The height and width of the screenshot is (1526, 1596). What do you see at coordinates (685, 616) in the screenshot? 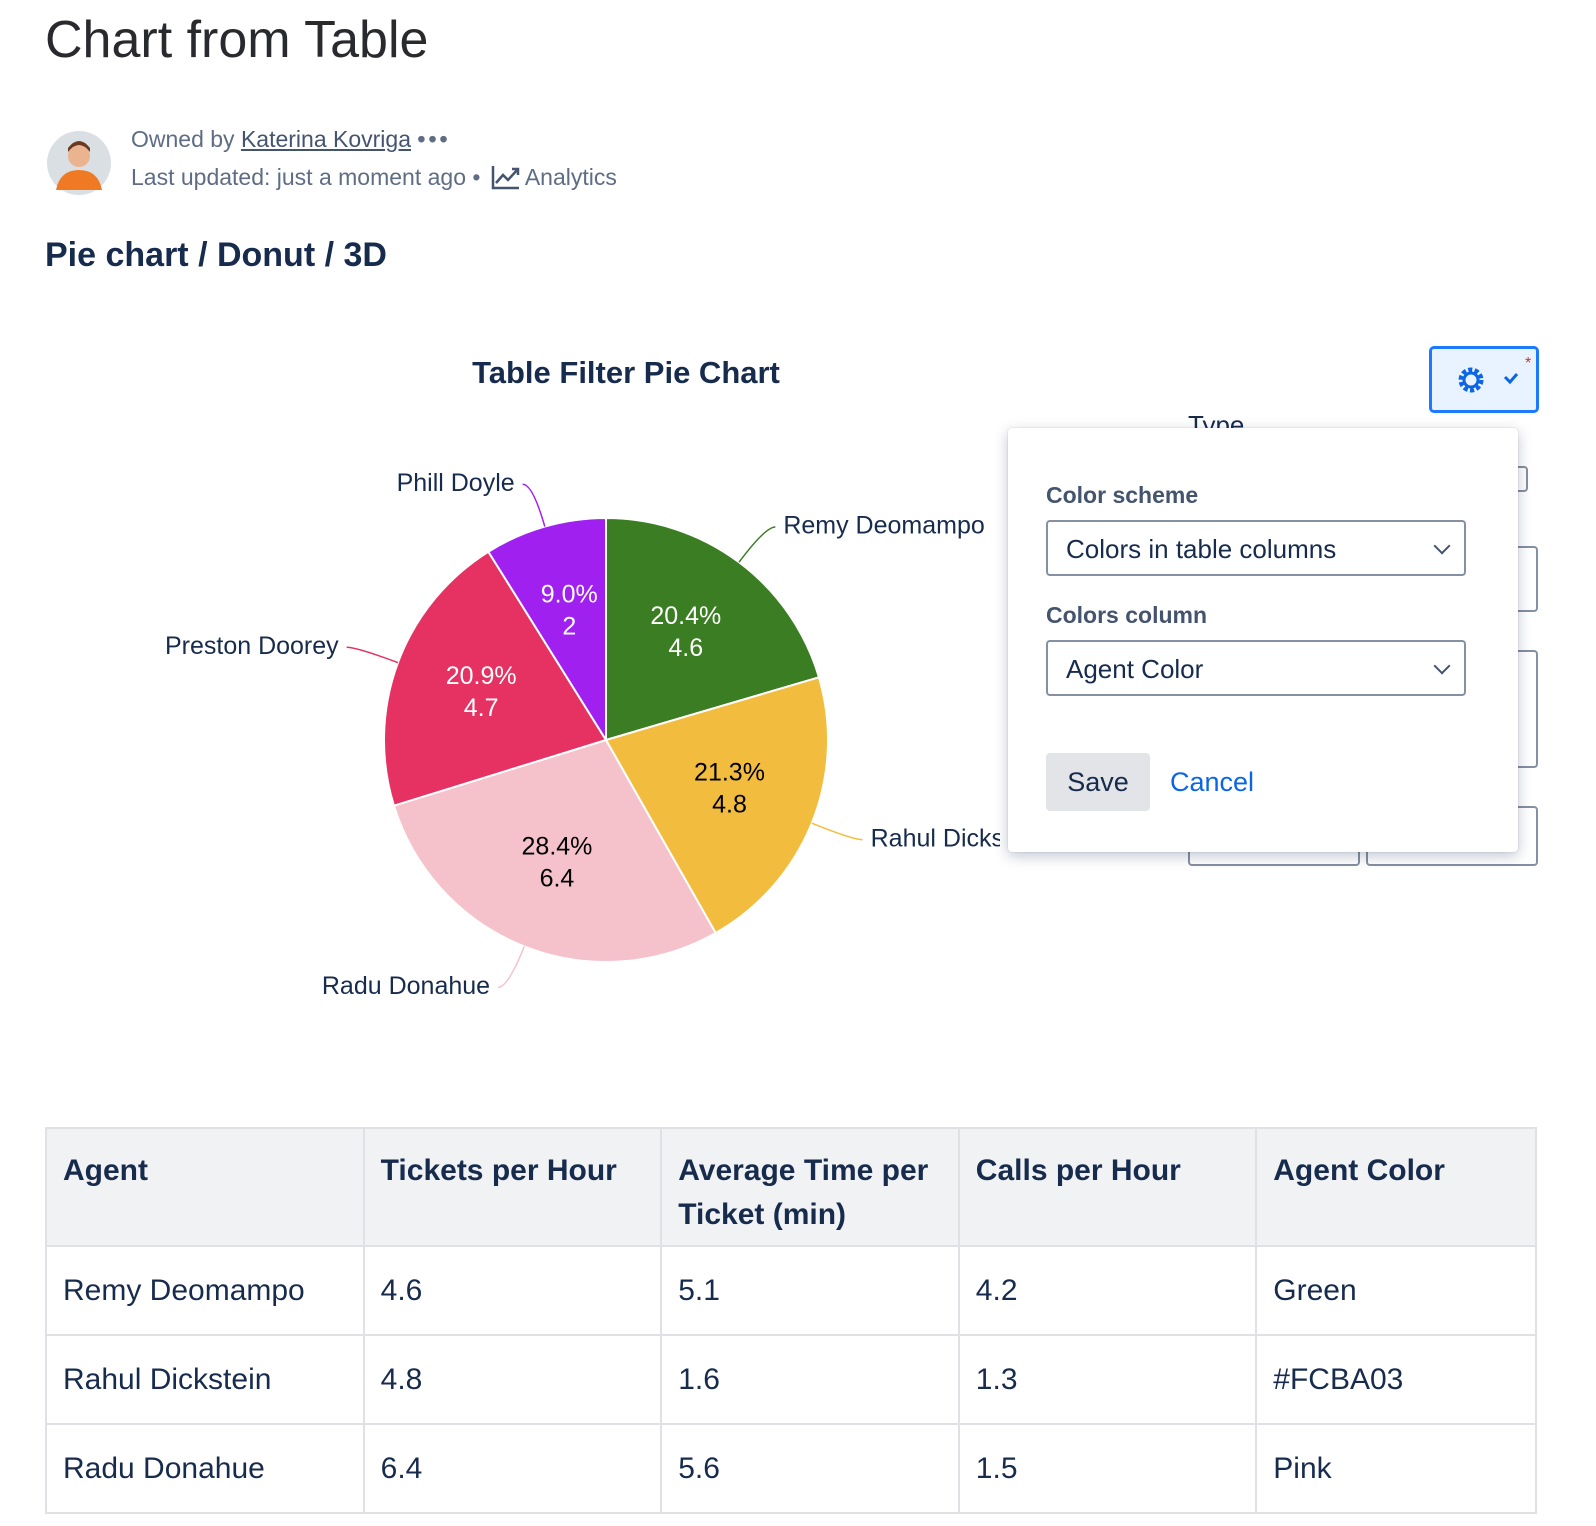
I see `slice-percent: 20.4%` at bounding box center [685, 616].